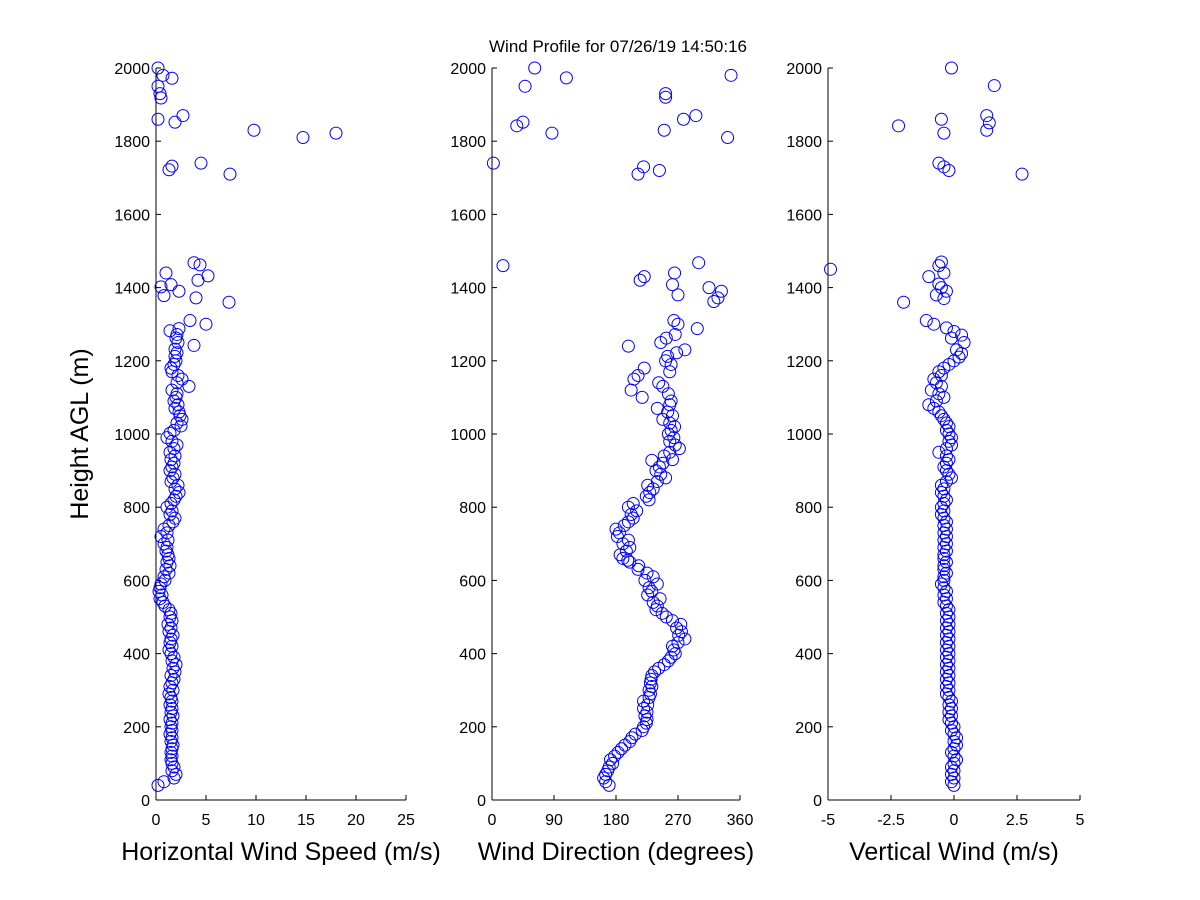 The width and height of the screenshot is (1200, 900). Describe the element at coordinates (1080, 820) in the screenshot. I see `x-tick-label: 5` at that location.